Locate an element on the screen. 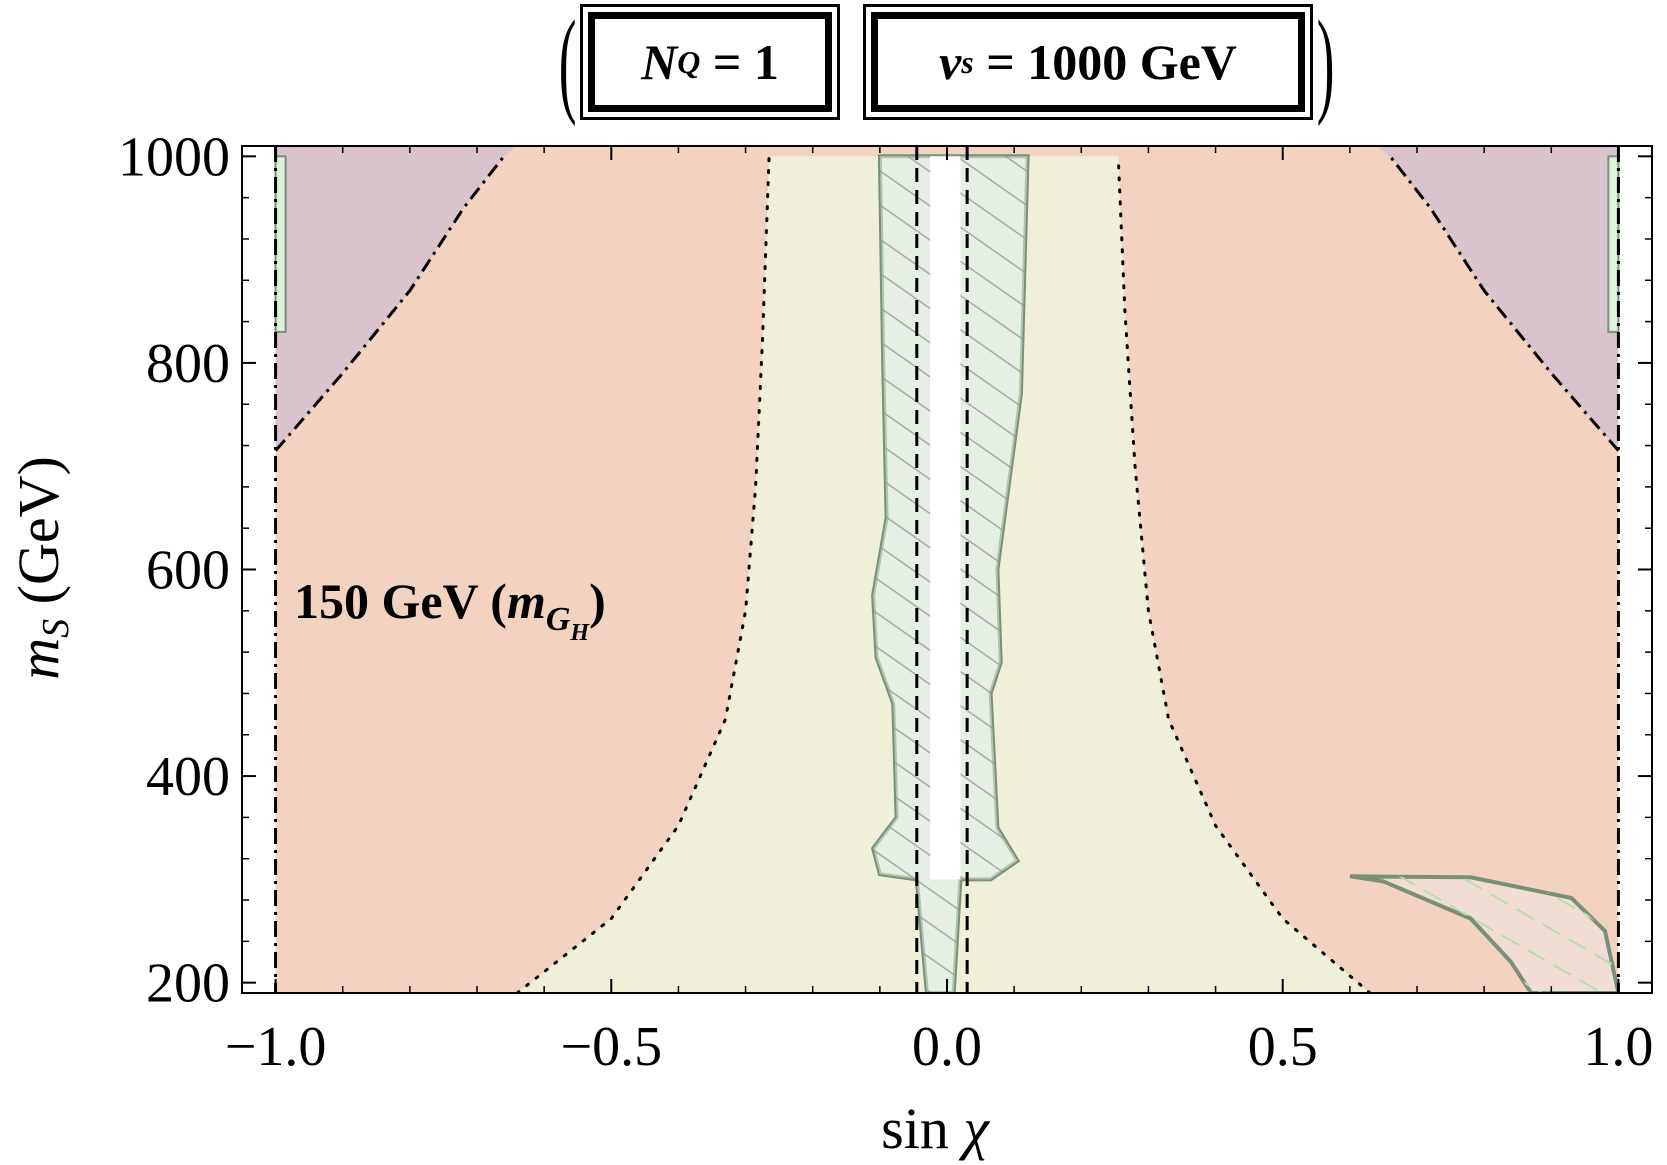  x-axis-label: sin χ is located at coordinates (935, 1128).